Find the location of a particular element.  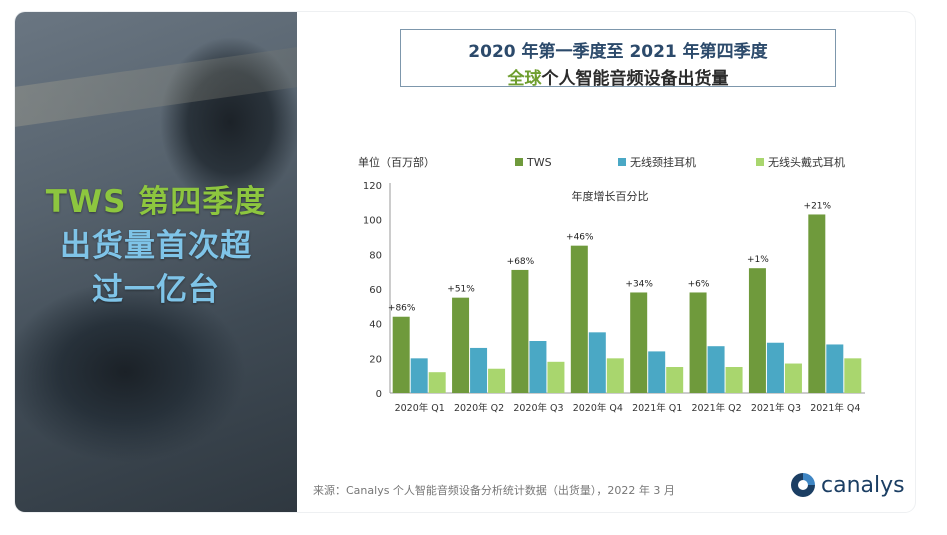

chart-title-line-1: 2020 年第一季度至 2021 年第四季度 is located at coordinates (618, 52).